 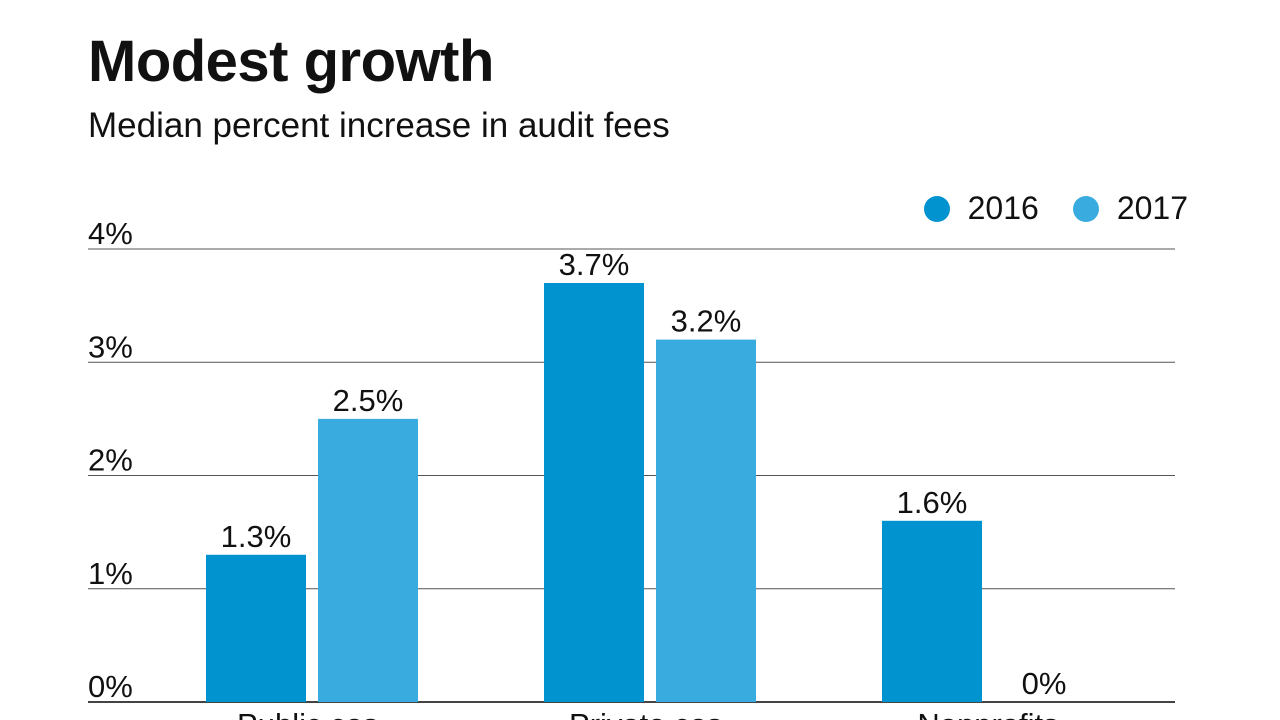 What do you see at coordinates (706, 321) in the screenshot?
I see `data-label: 3.2%` at bounding box center [706, 321].